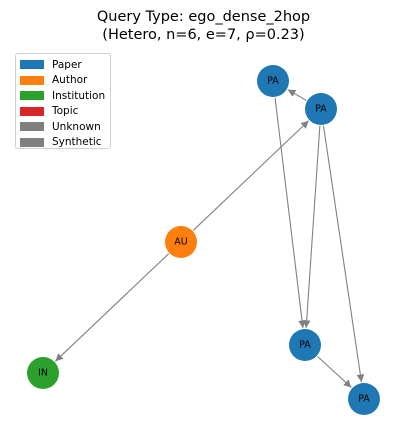  I want to click on node-label: AU, so click(180, 242).